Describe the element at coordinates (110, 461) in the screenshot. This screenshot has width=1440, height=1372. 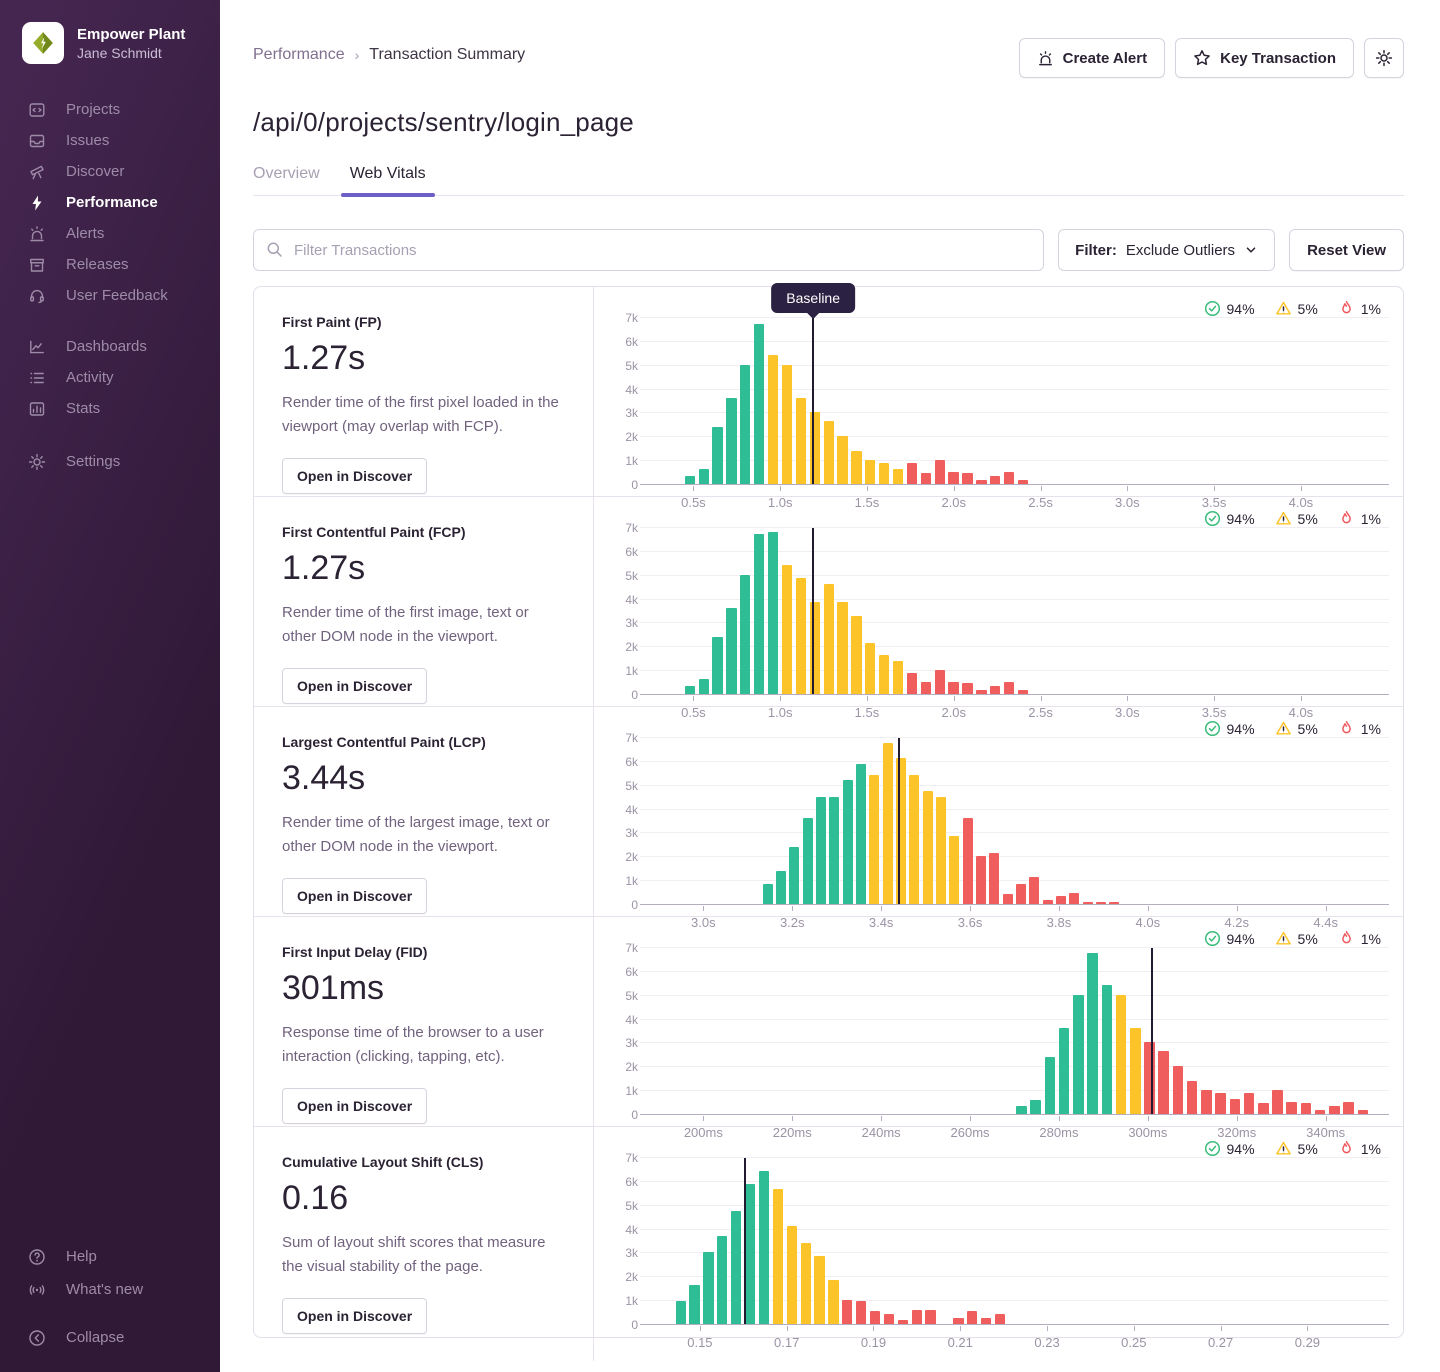
I see `sidebar-item-settings: Settings` at that location.